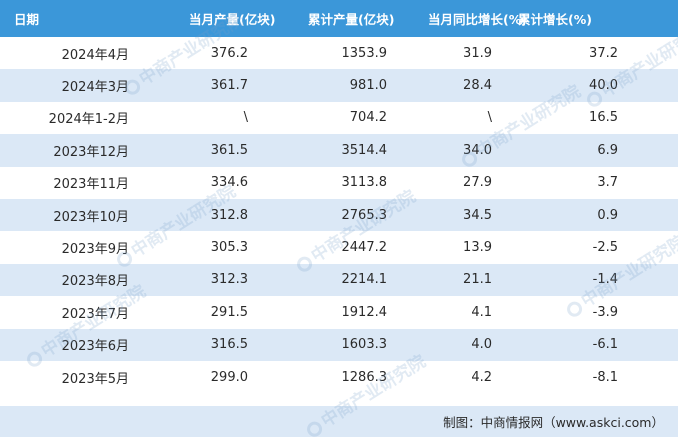 Image resolution: width=678 pixels, height=441 pixels. What do you see at coordinates (229, 150) in the screenshot?
I see `cell-monthly-output: 361.5` at bounding box center [229, 150].